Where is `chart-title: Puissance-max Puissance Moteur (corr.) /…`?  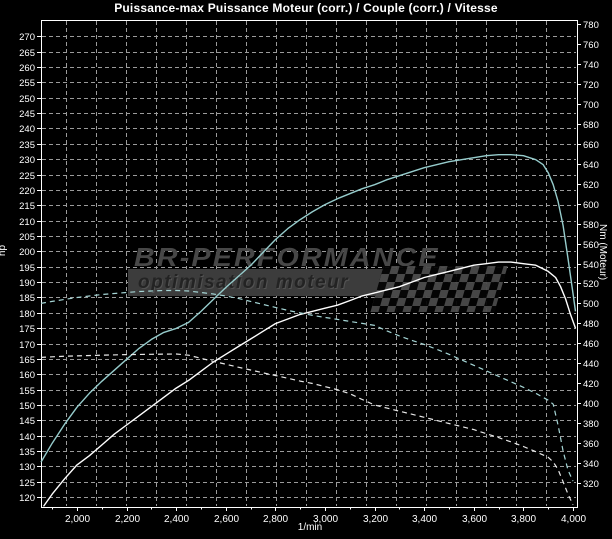 chart-title: Puissance-max Puissance Moteur (corr.) /… is located at coordinates (306, 8).